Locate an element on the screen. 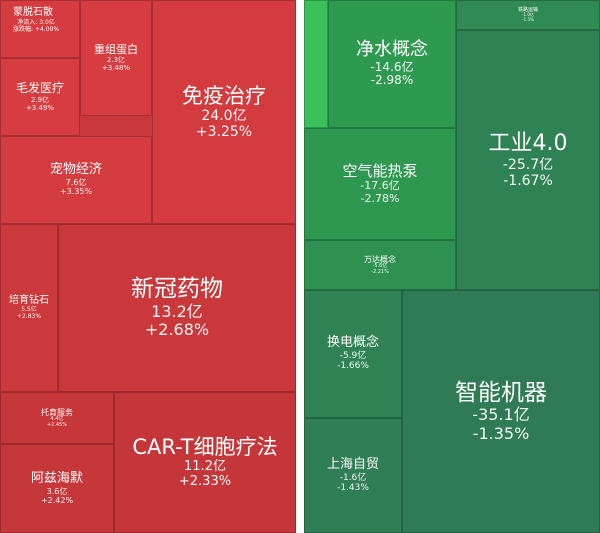  tile-value: -14.6亿 is located at coordinates (392, 66).